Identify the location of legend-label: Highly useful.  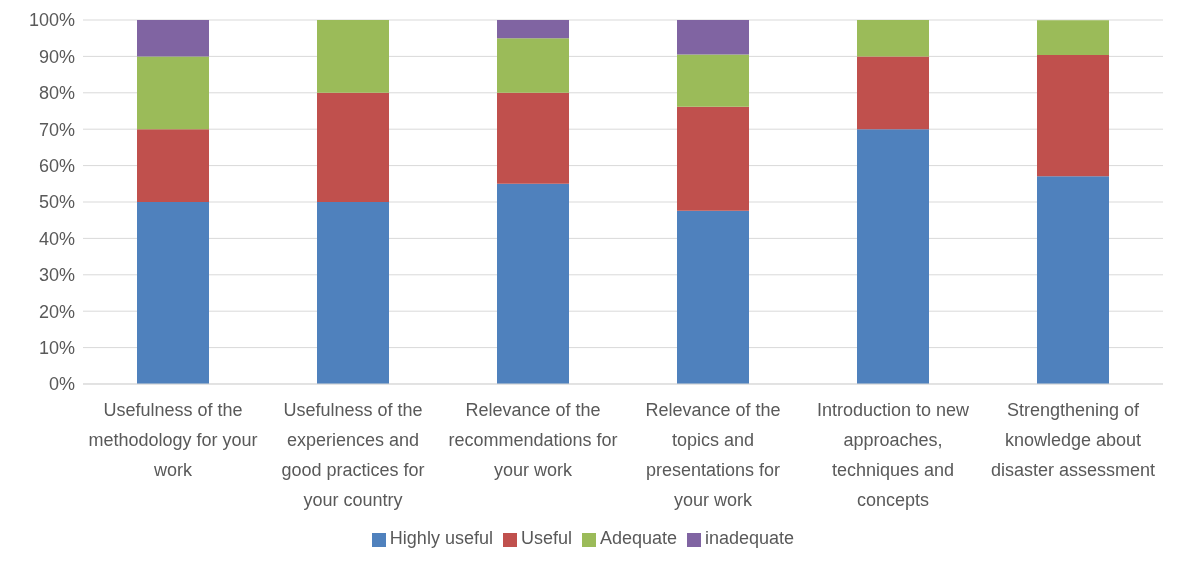
(441, 538).